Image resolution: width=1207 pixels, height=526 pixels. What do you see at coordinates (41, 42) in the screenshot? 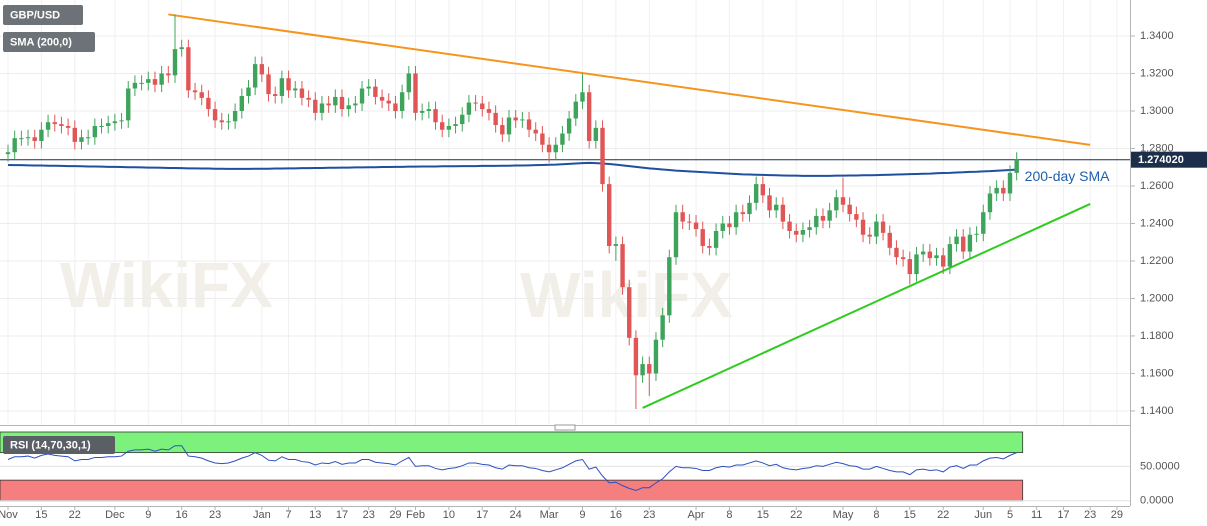
I see `sma-label: SMA (200,0)` at bounding box center [41, 42].